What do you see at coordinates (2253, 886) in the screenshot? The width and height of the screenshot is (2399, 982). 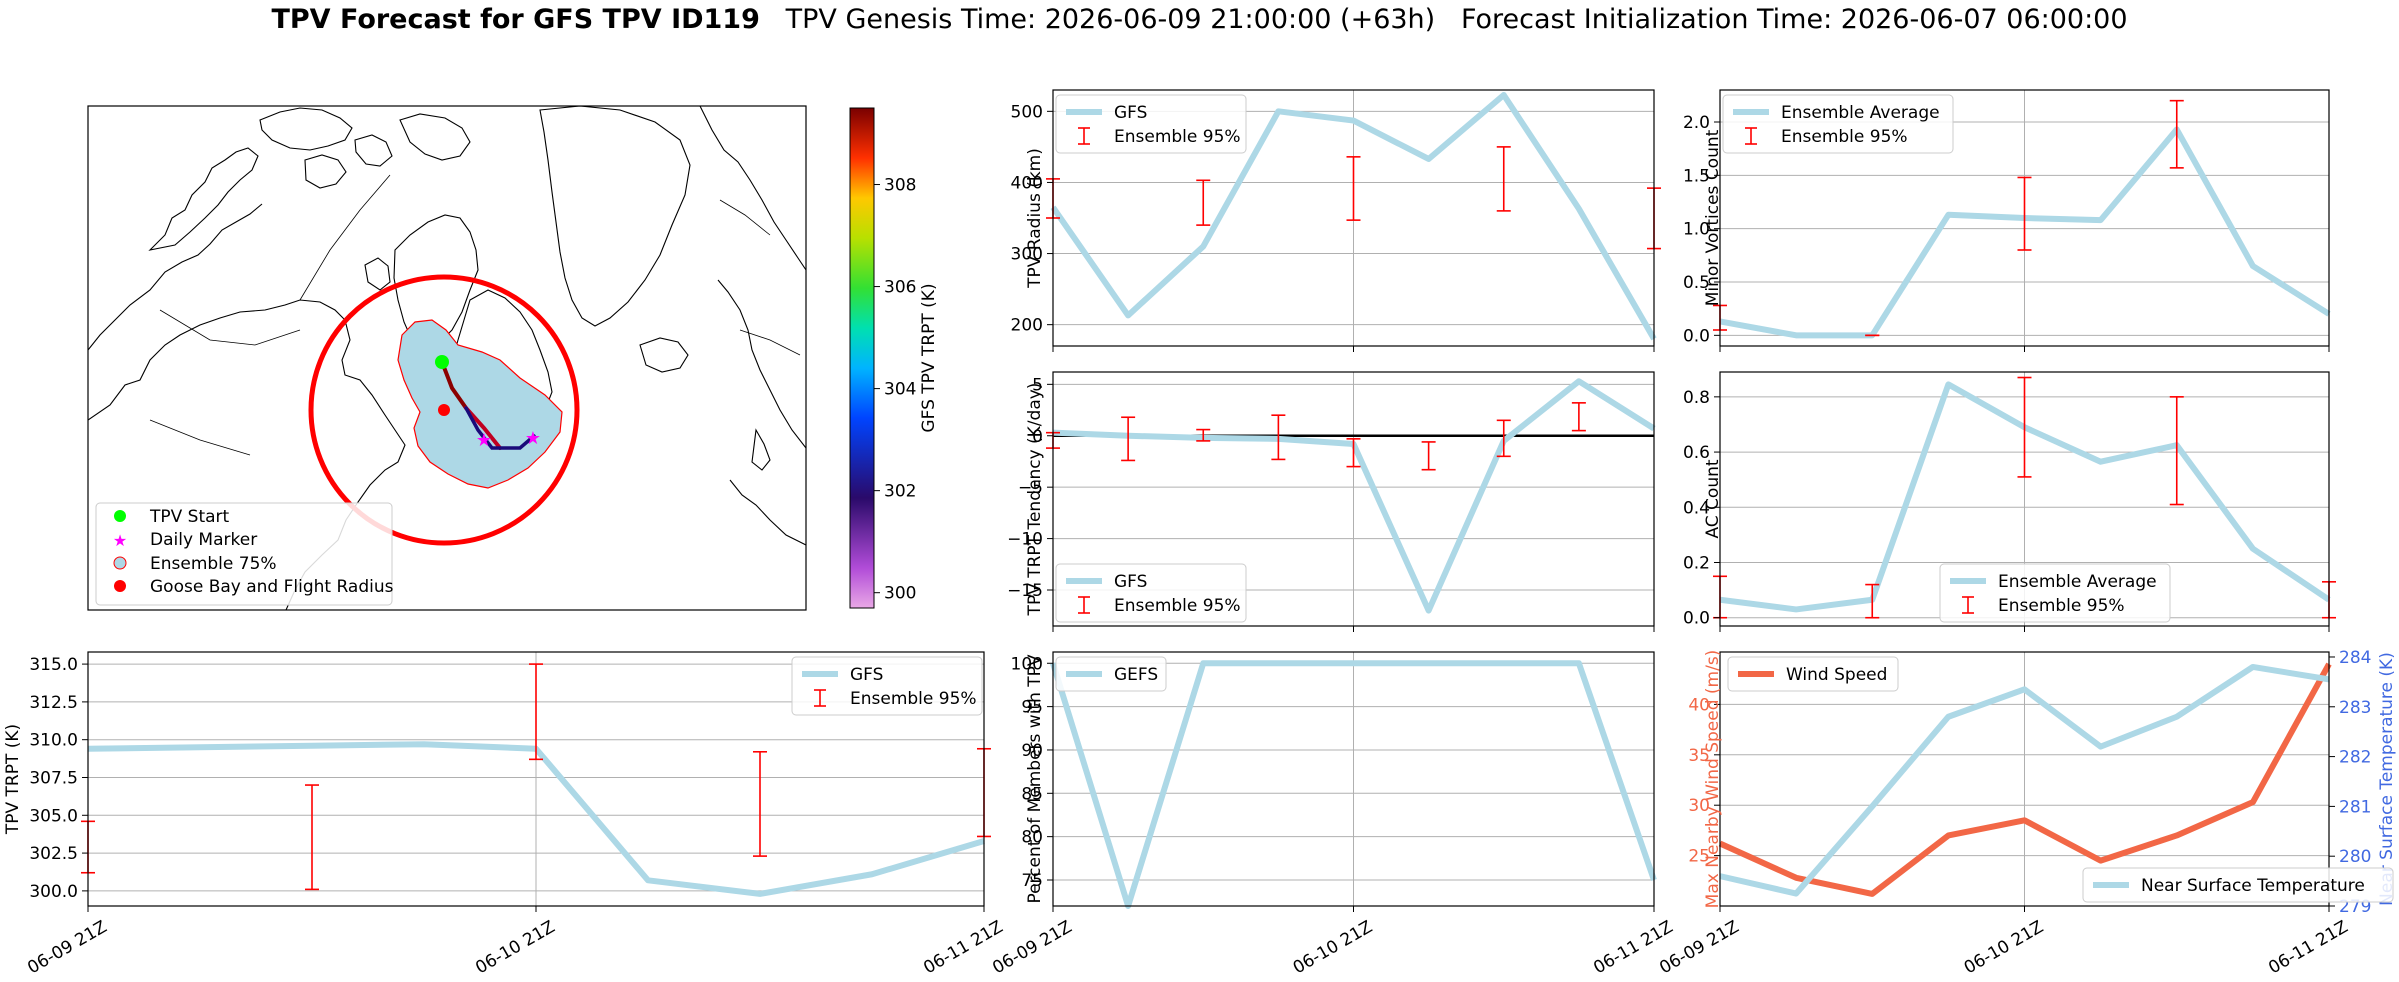 I see `legend-label: Near Surface Temperature` at bounding box center [2253, 886].